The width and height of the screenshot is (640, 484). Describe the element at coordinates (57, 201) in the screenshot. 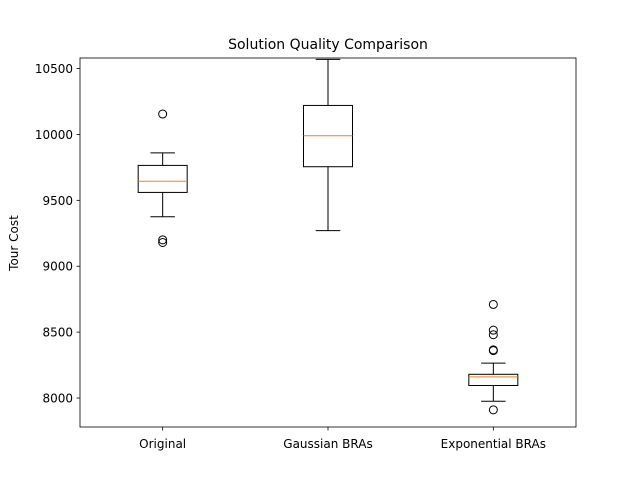

I see `y-tick-label: 9500` at that location.